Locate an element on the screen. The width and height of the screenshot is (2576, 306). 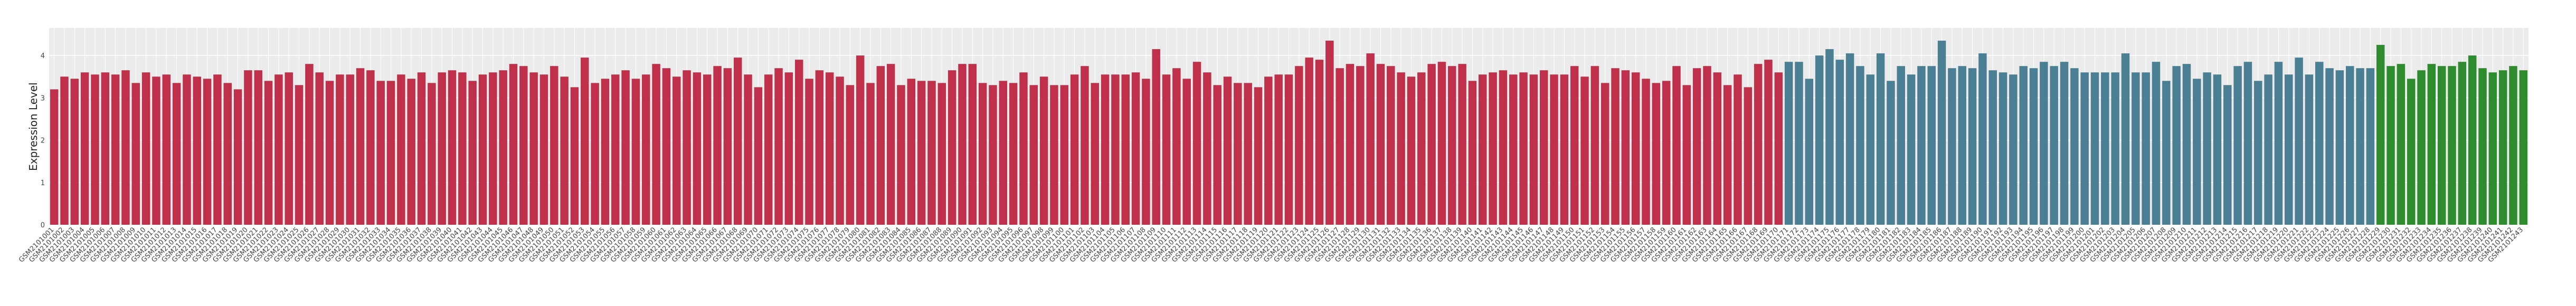
y-tick-label: 4 is located at coordinates (43, 56).